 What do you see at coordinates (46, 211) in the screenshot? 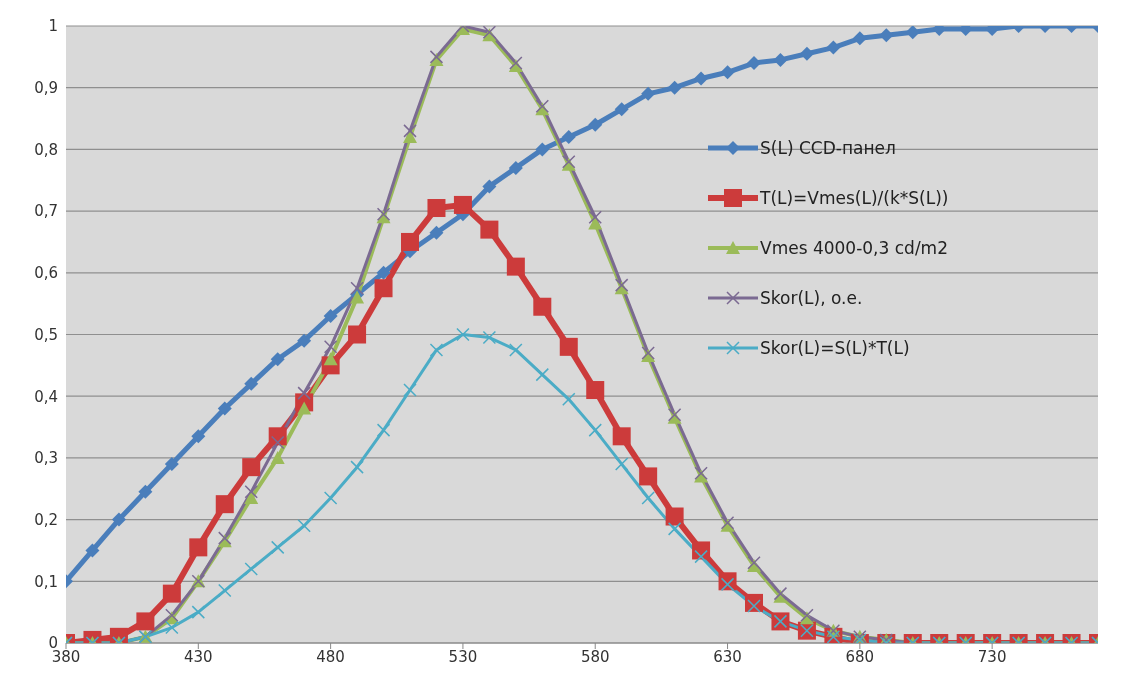
I see `y-tick-label: 0,7` at bounding box center [46, 211].